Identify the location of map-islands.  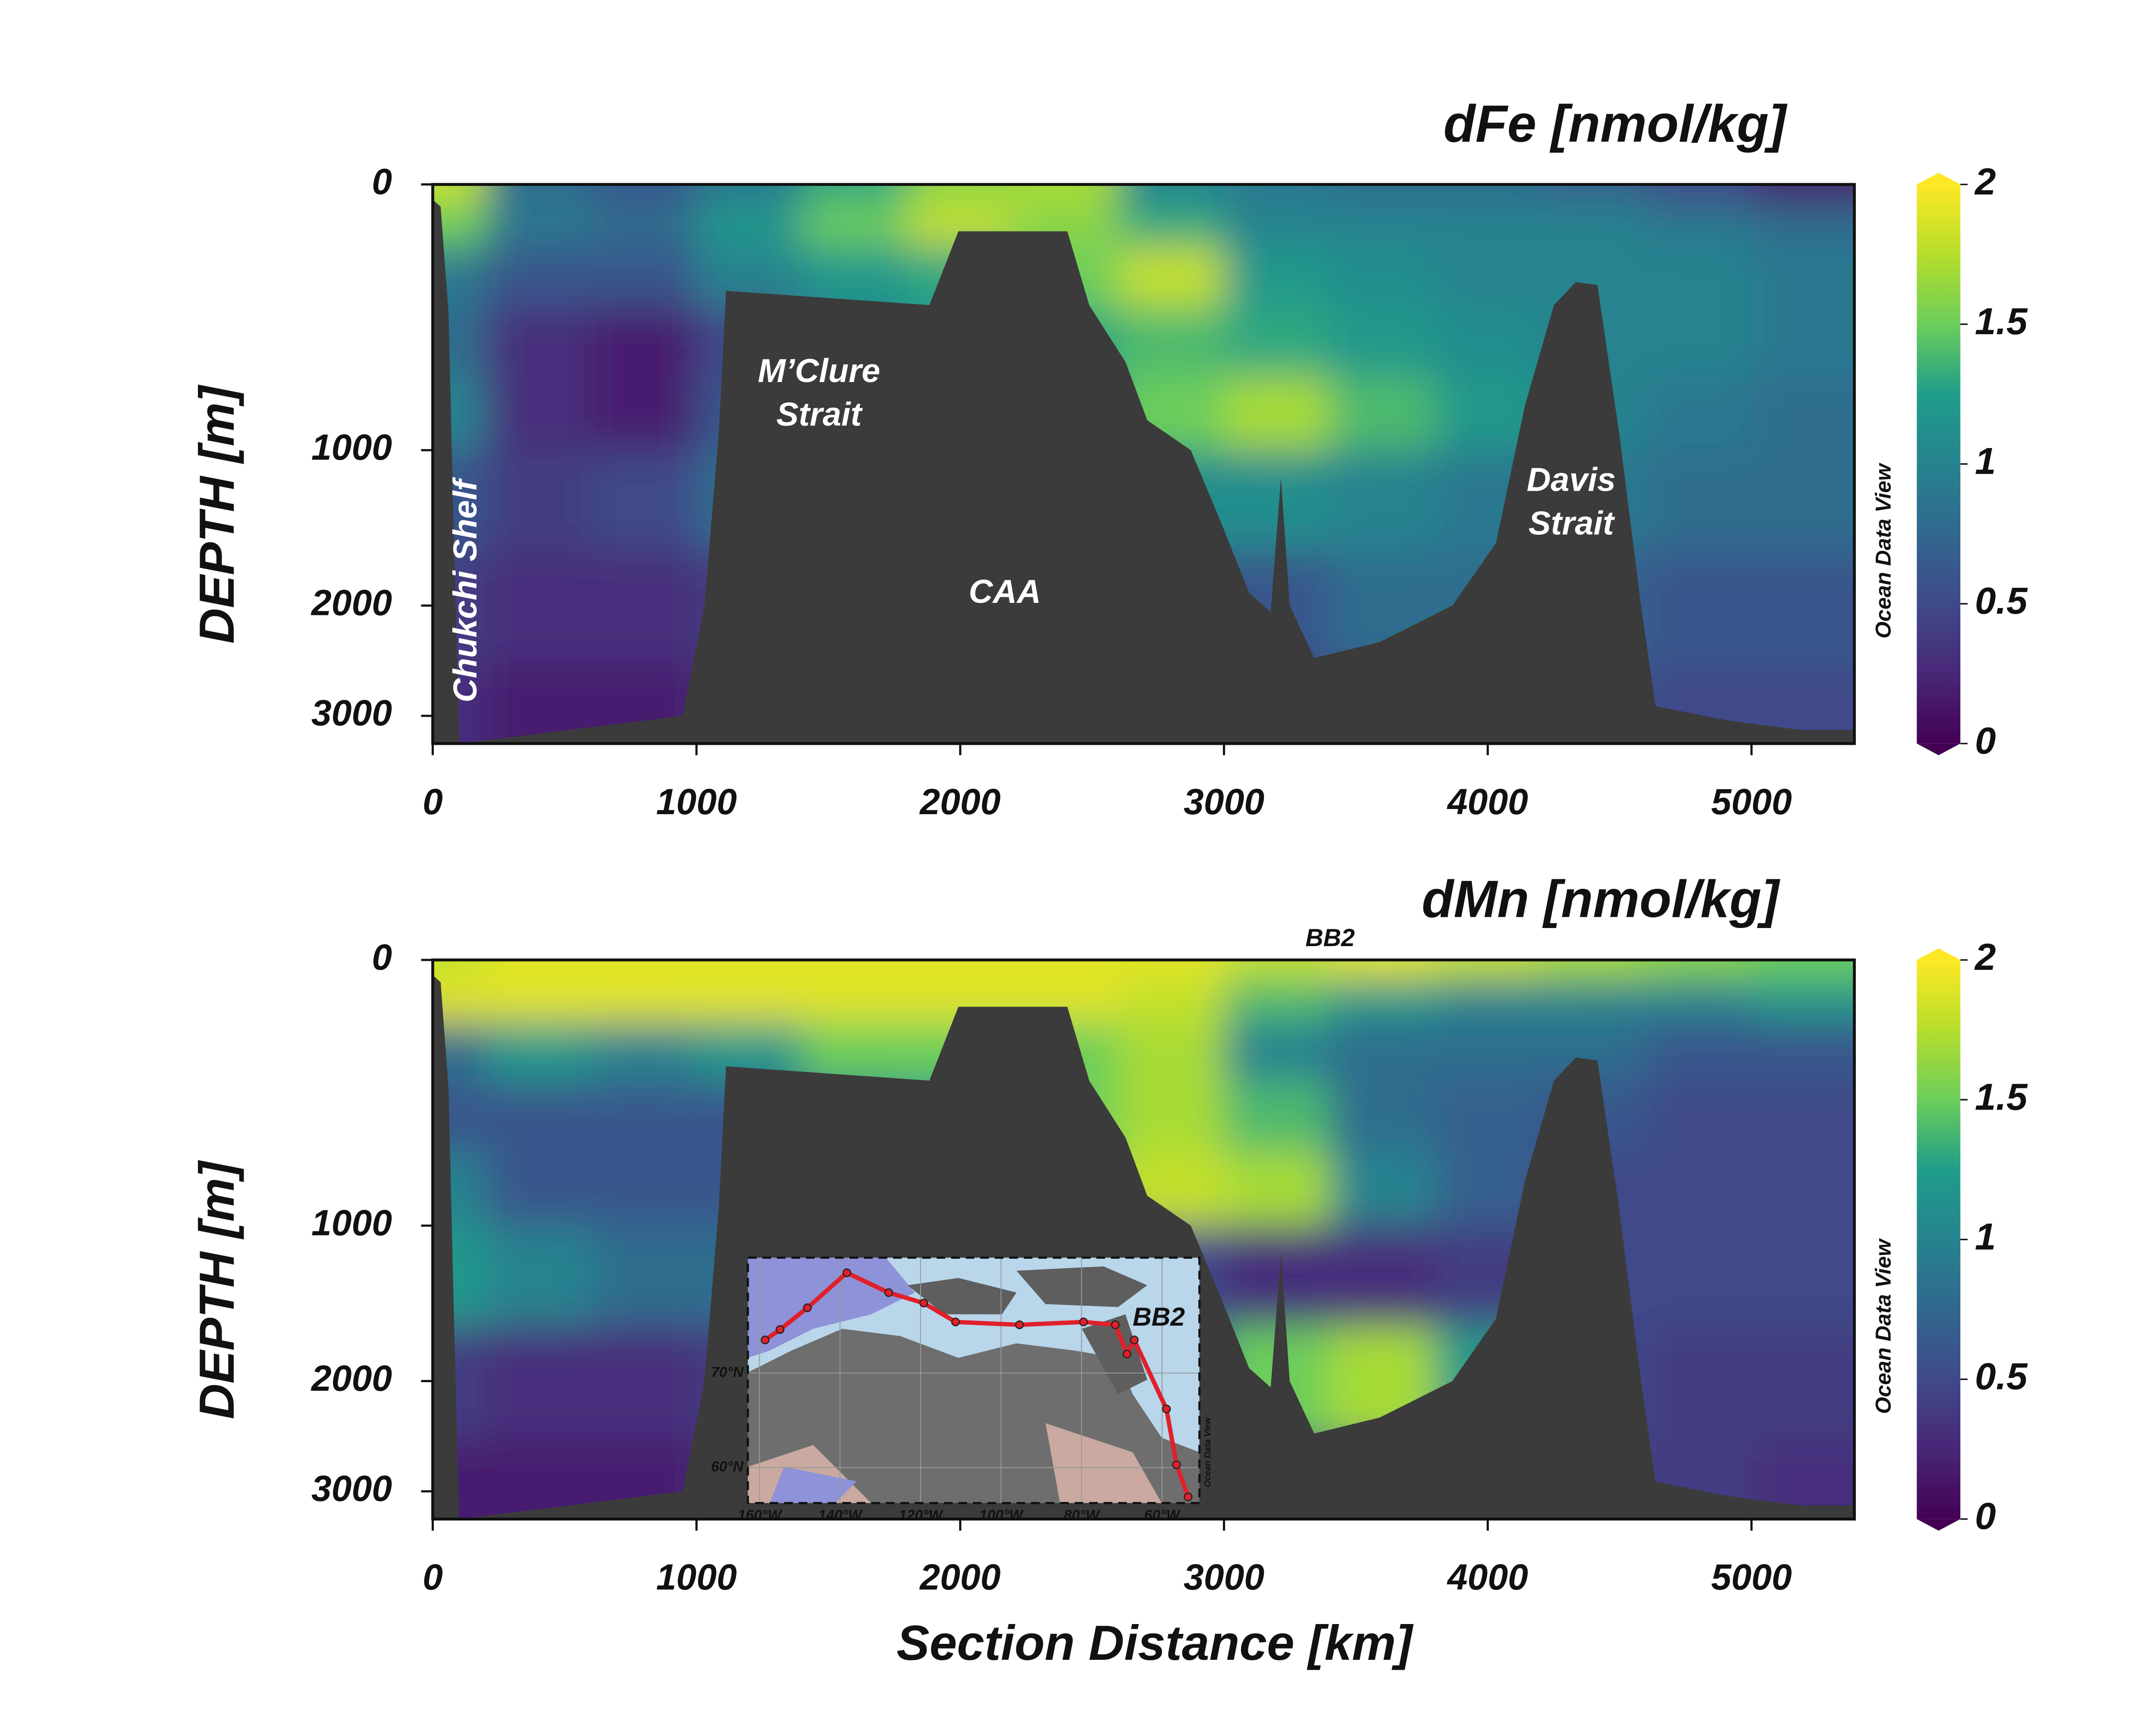
(1027, 1330).